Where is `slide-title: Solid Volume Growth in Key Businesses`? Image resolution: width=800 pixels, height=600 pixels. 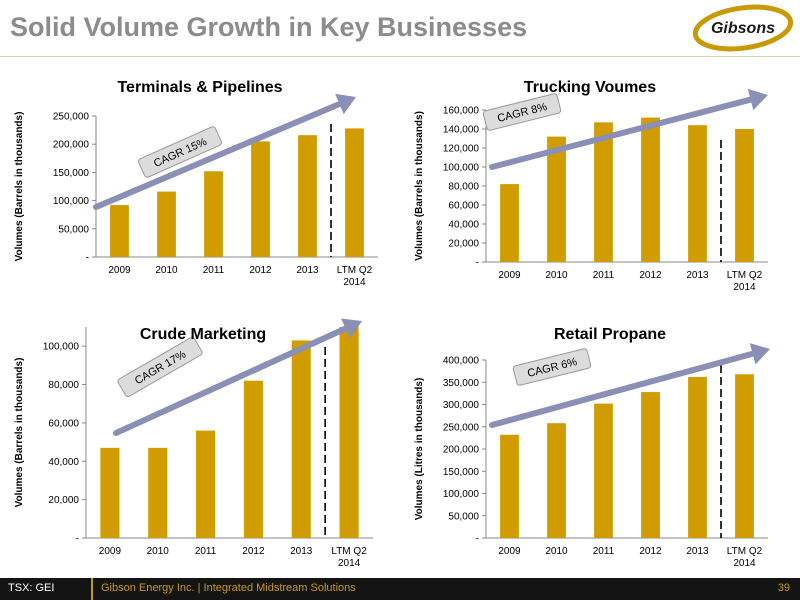
slide-title: Solid Volume Growth in Key Businesses is located at coordinates (269, 27).